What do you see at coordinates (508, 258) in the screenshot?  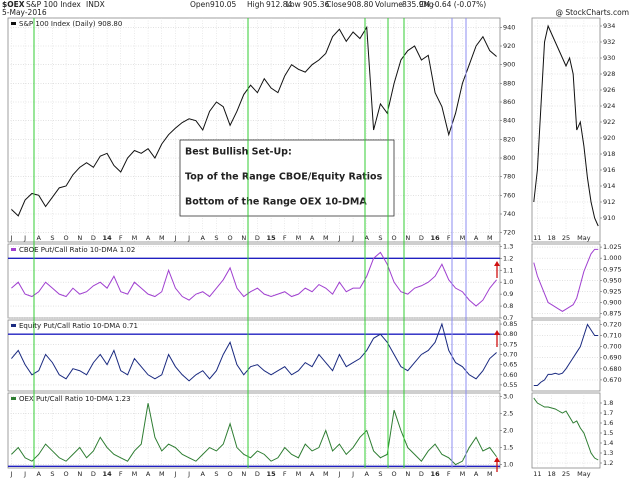 I see `y-tick-label: 1.2` at bounding box center [508, 258].